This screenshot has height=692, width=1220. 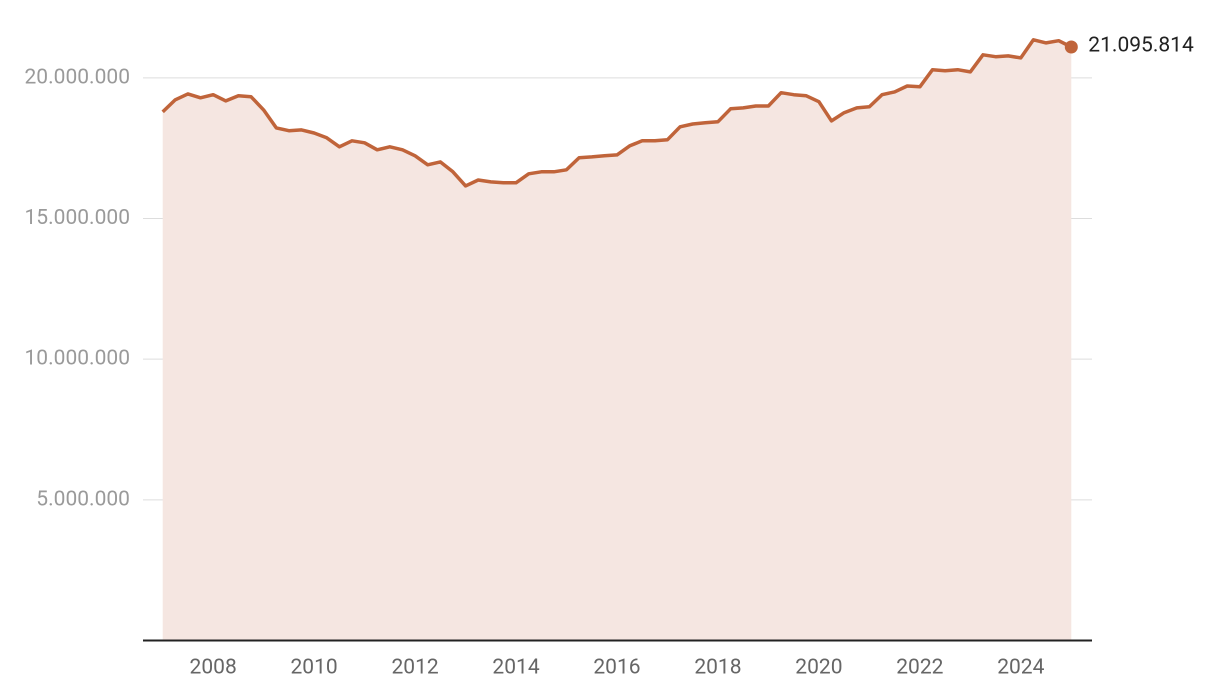 What do you see at coordinates (919, 668) in the screenshot?
I see `x-tick-label: 2022` at bounding box center [919, 668].